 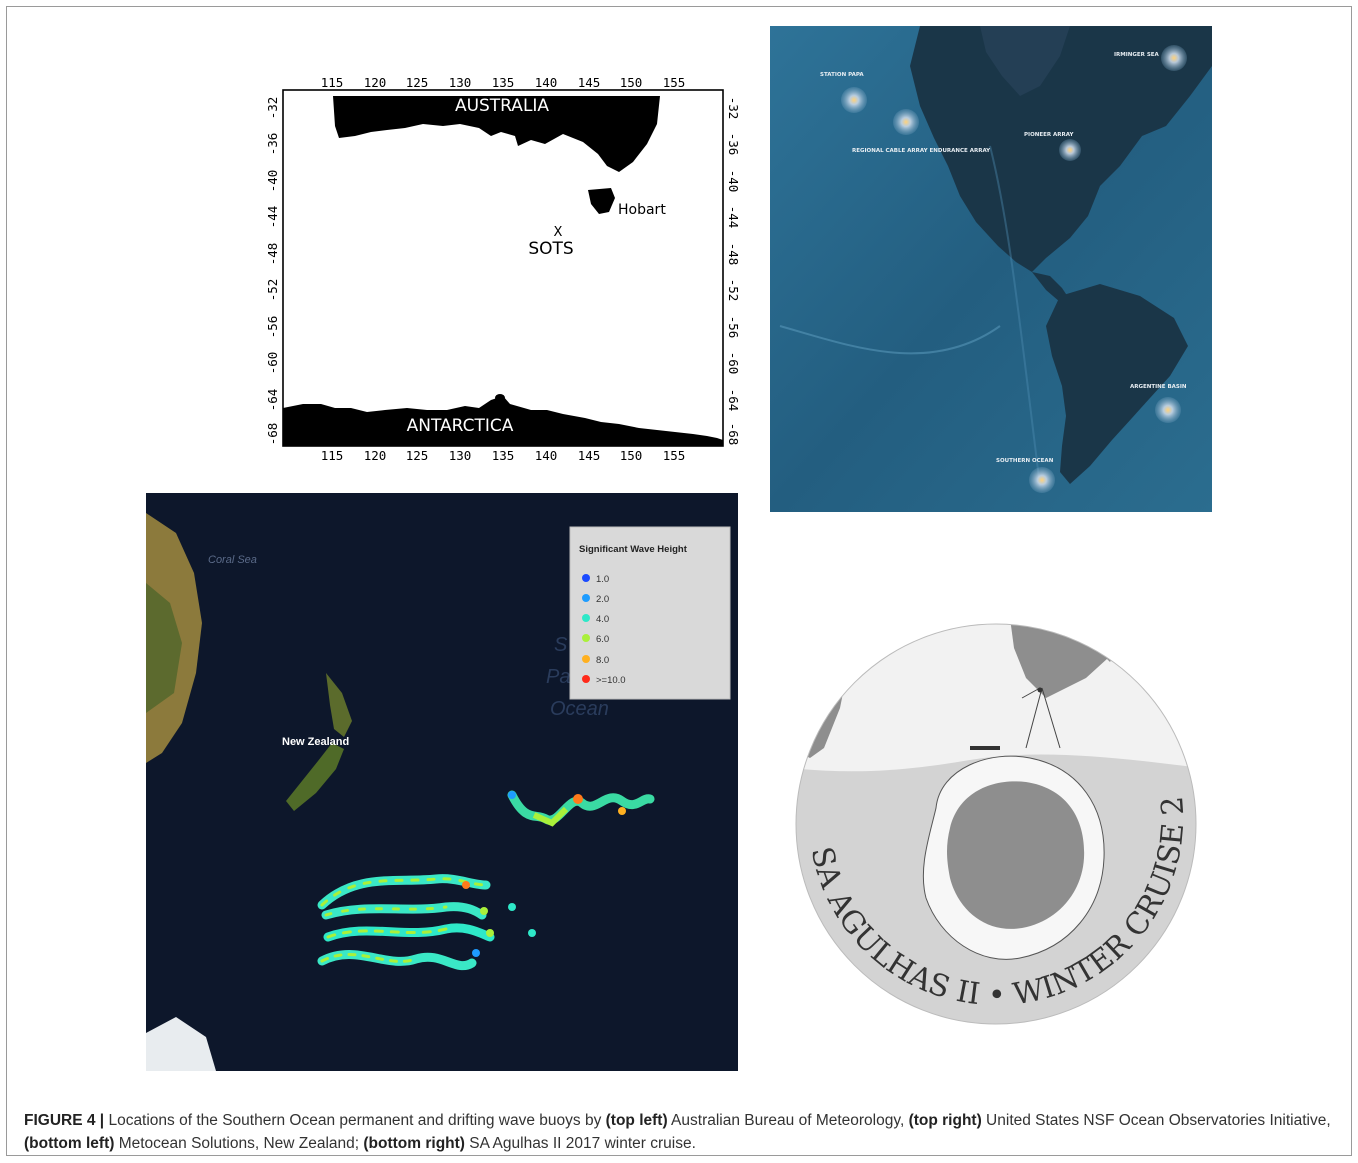 I want to click on label-antarctica: ANTARCTICA, so click(x=460, y=426).